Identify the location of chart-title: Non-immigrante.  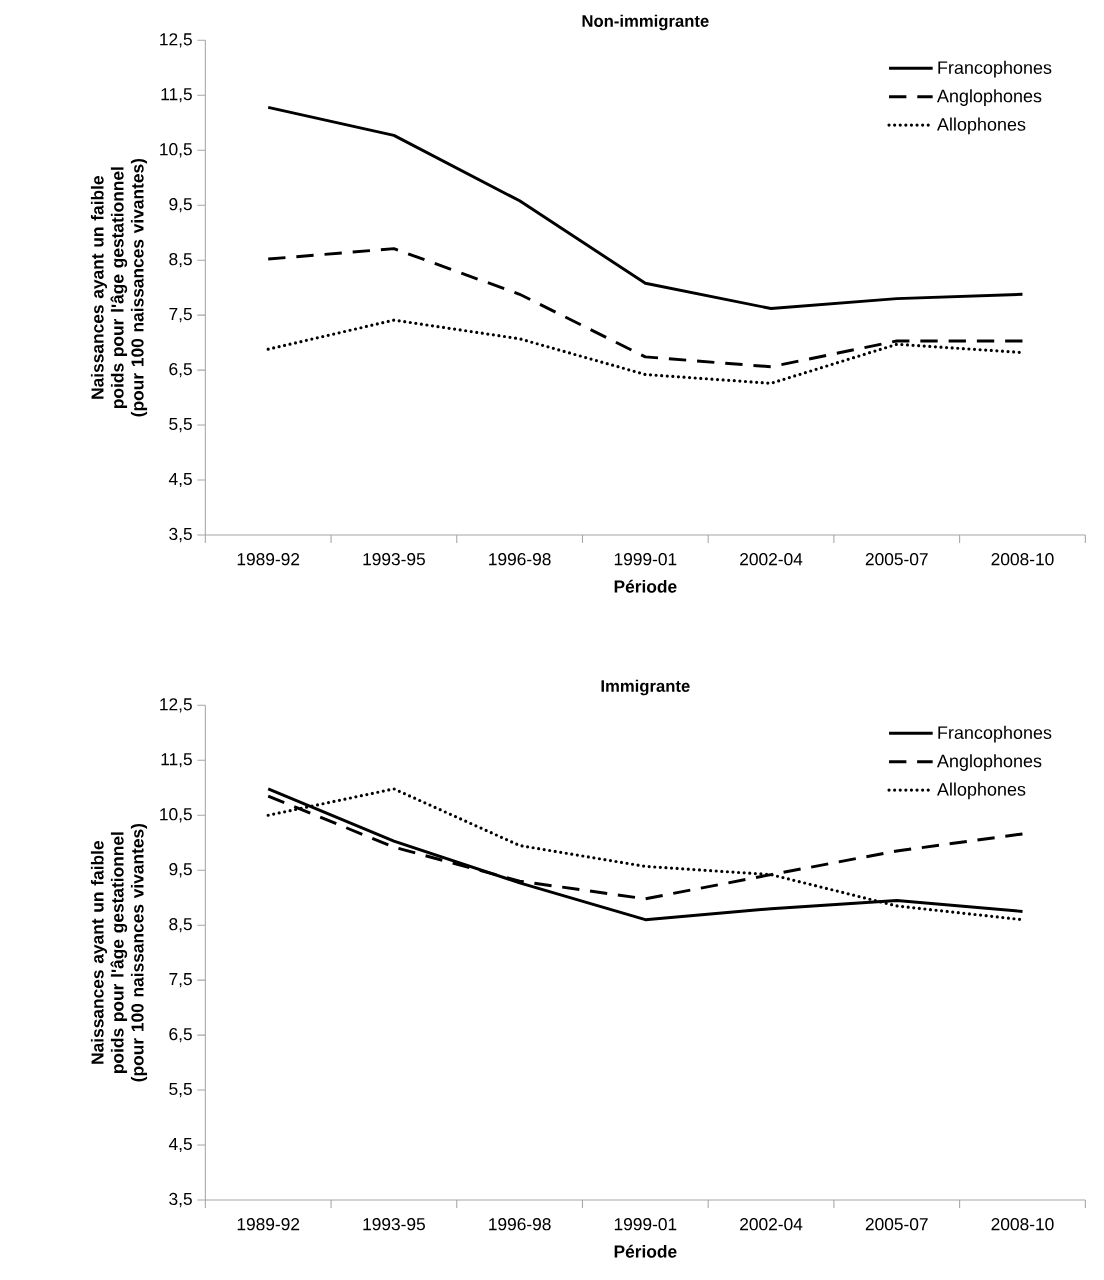
(645, 22).